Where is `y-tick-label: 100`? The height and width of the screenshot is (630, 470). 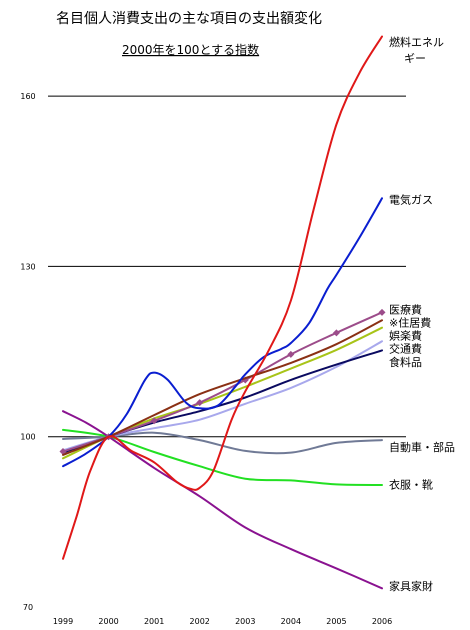 y-tick-label: 100 is located at coordinates (27, 437).